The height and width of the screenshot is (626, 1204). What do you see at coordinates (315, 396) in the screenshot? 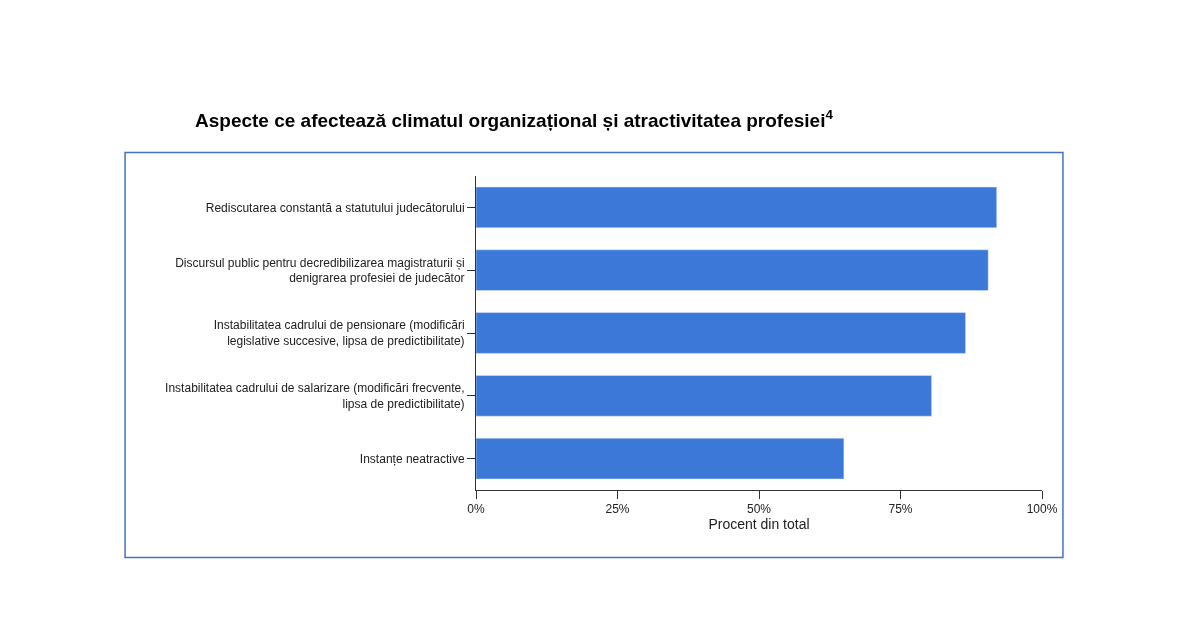
I see `y-tick-label: Instabilitatea cadrului de salarizare (modificări frecvente, lipsa de predictibilitate)` at bounding box center [315, 396].